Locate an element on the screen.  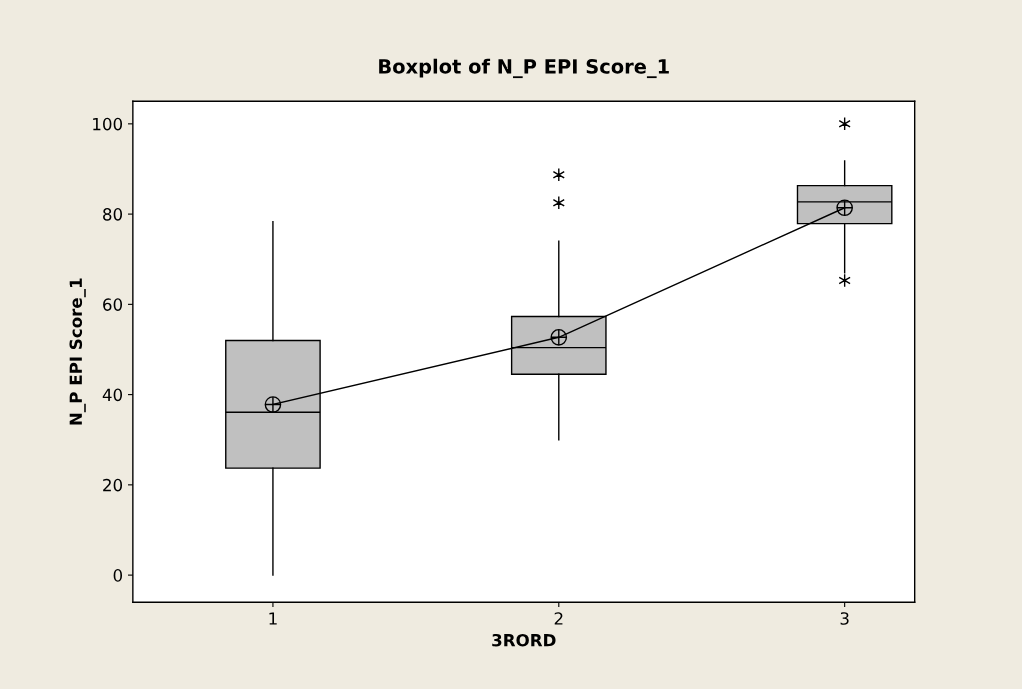
y-tick-label: 20 is located at coordinates (113, 485).